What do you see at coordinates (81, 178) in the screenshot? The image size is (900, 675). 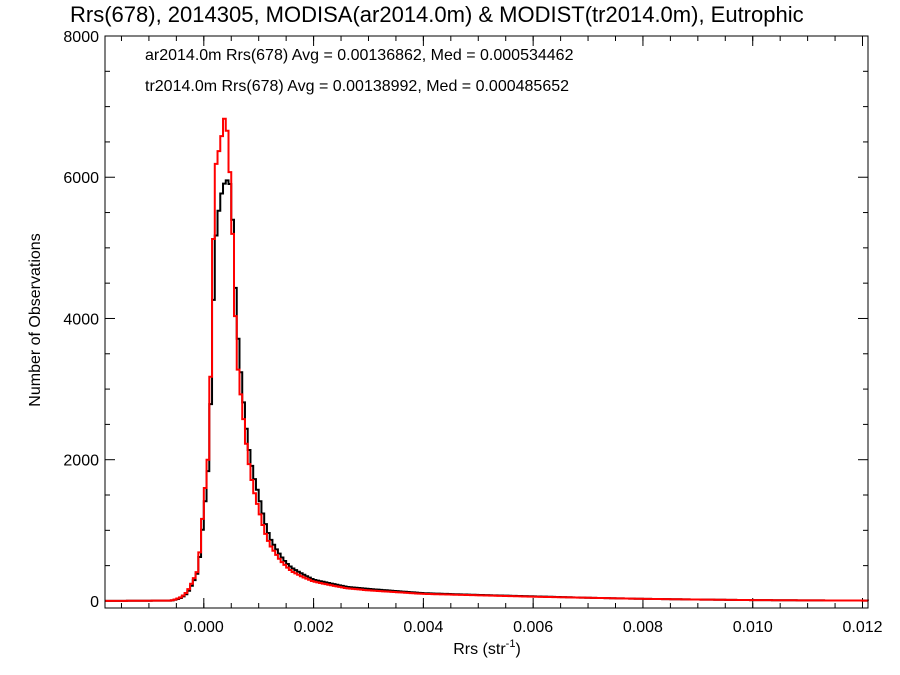 I see `y-tick-label: 6000` at bounding box center [81, 178].